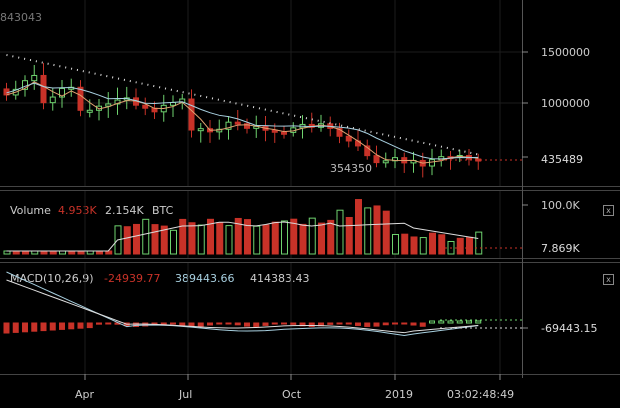 This screenshot has height=408, width=620. I want to click on volume-value-a: 4.953K, so click(77, 210).